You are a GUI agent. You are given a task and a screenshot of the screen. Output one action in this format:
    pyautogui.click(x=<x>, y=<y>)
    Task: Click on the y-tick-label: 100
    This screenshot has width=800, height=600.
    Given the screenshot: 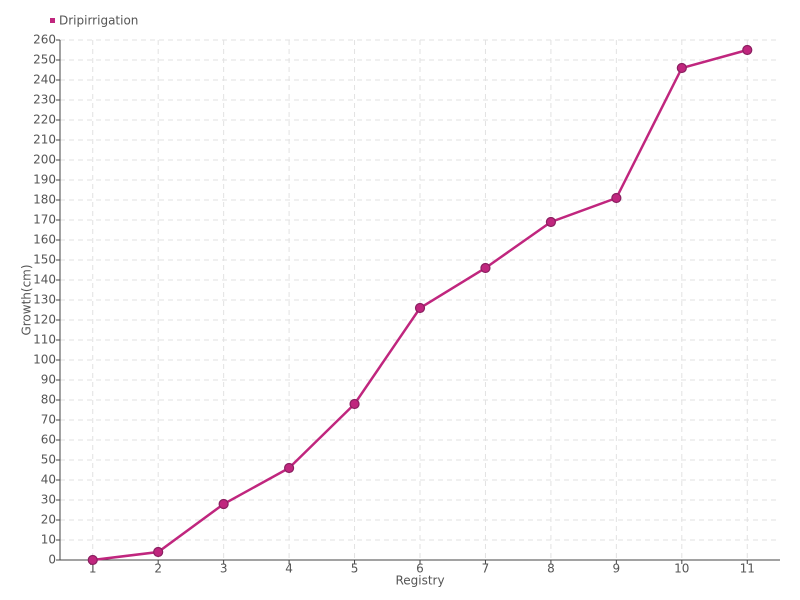 What is the action you would take?
    pyautogui.click(x=44, y=360)
    